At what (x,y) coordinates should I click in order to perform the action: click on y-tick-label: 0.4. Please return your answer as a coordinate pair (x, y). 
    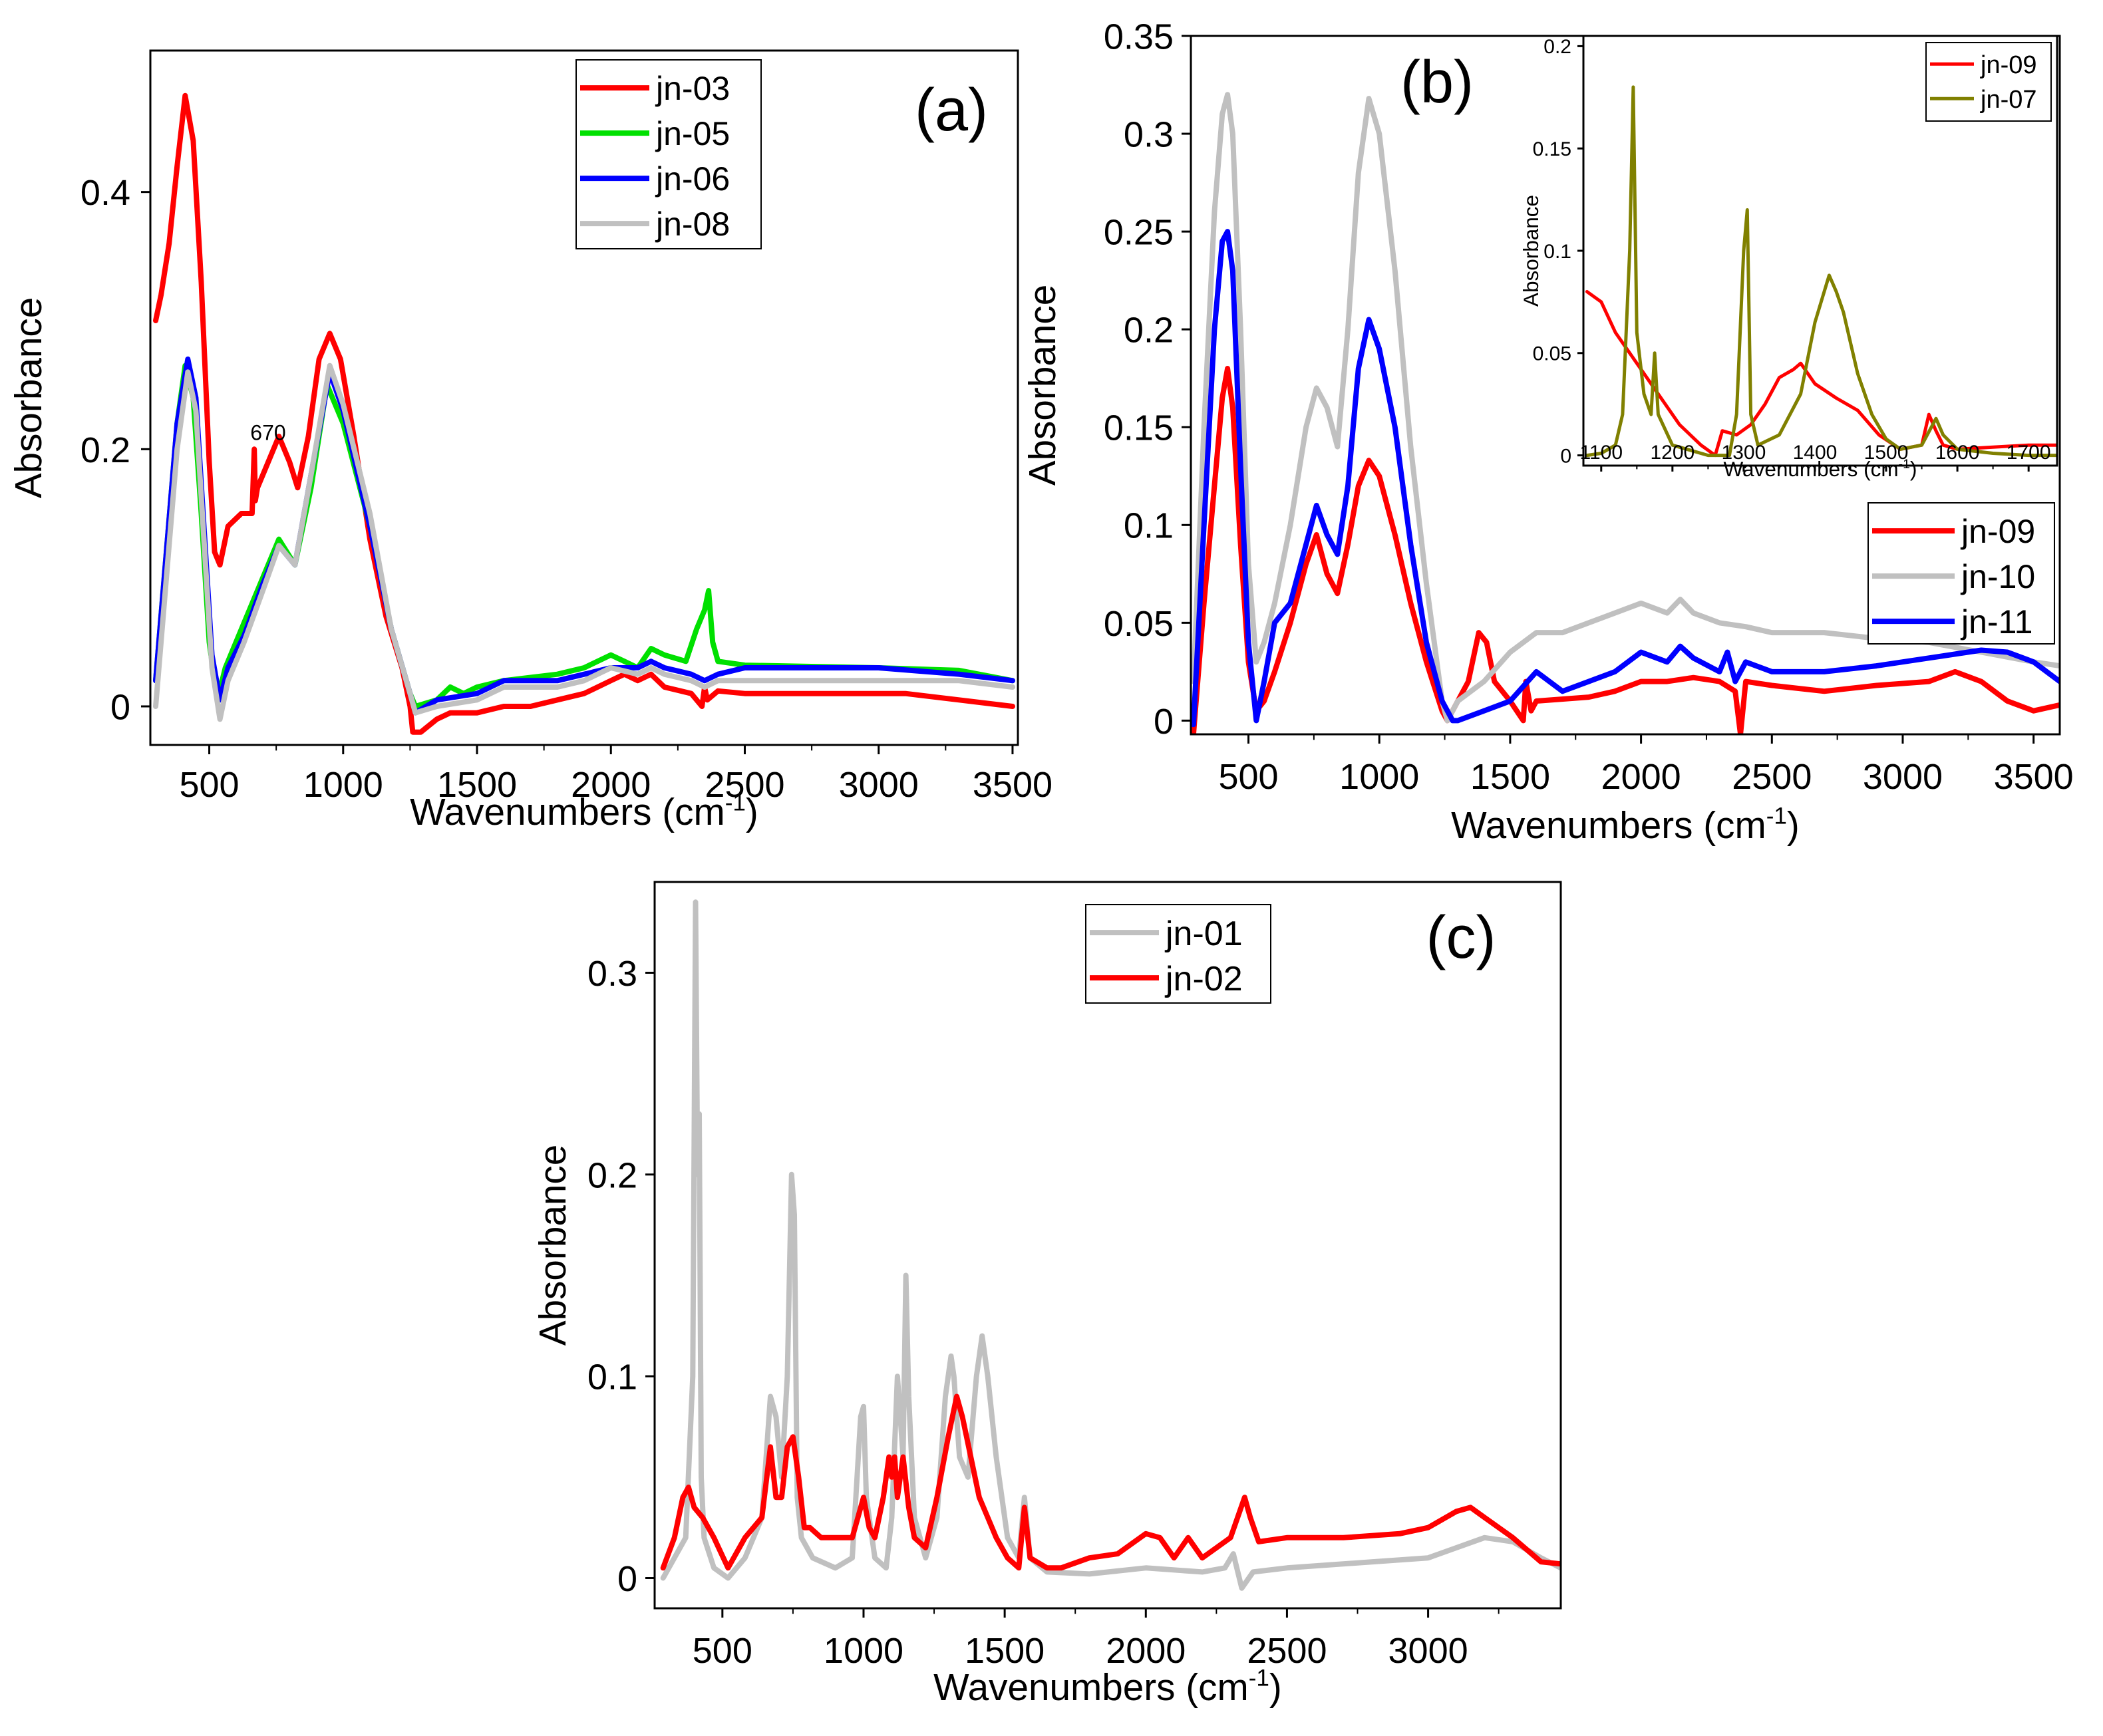
    Looking at the image, I should click on (105, 193).